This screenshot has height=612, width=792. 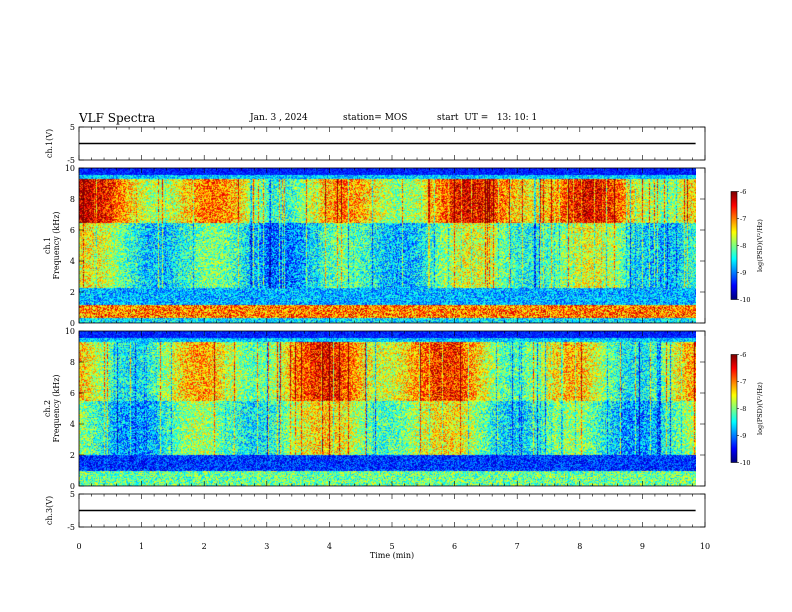 I want to click on plot-title: VLF Spectra, so click(x=117, y=118).